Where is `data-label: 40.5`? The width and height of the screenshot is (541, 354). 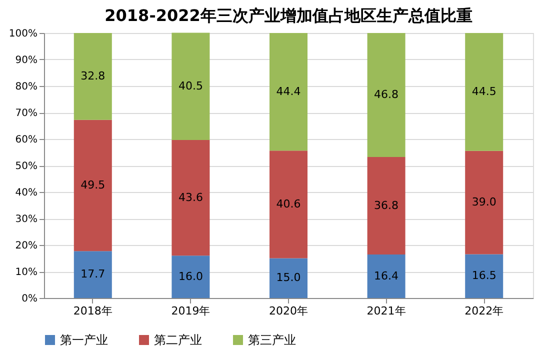
data-label: 40.5 is located at coordinates (190, 85).